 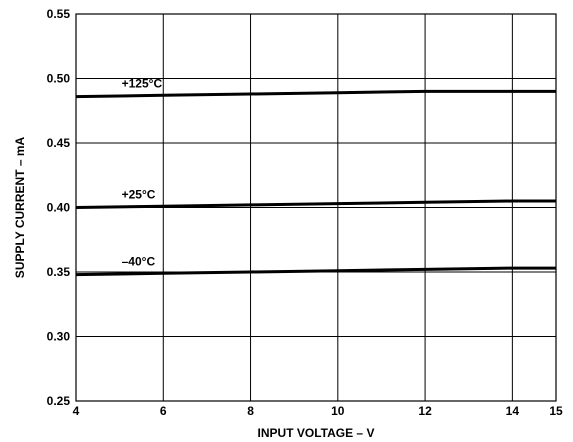 What do you see at coordinates (59, 208) in the screenshot?
I see `y-tick-label: 0.40` at bounding box center [59, 208].